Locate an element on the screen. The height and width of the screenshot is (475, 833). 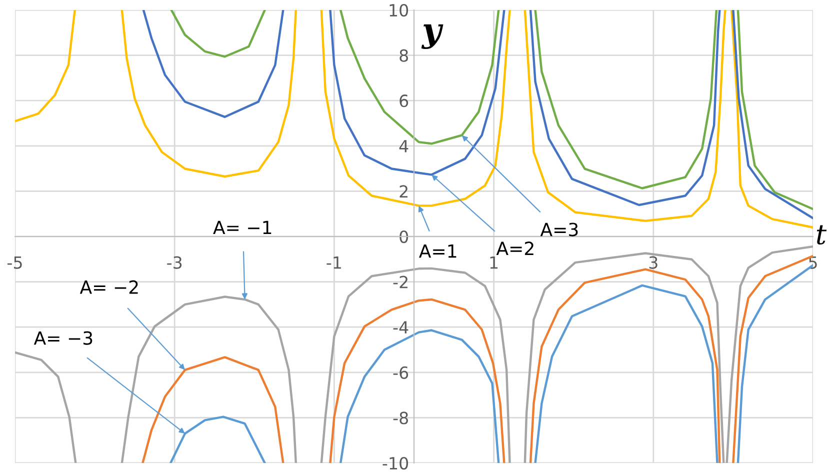
x-tick-label: -5 is located at coordinates (15, 262).